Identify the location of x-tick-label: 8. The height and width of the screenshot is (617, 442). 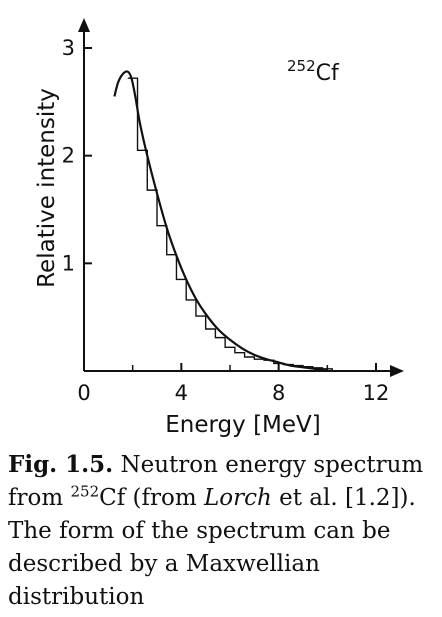
(278, 393).